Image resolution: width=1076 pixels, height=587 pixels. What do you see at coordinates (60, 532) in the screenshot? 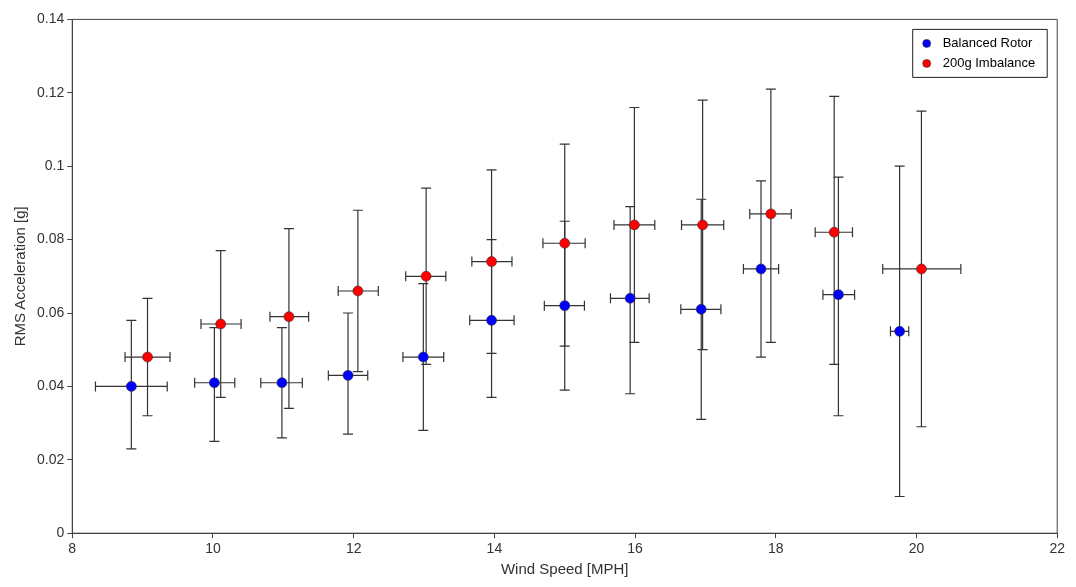
I see `y-tick-label: 0` at bounding box center [60, 532].